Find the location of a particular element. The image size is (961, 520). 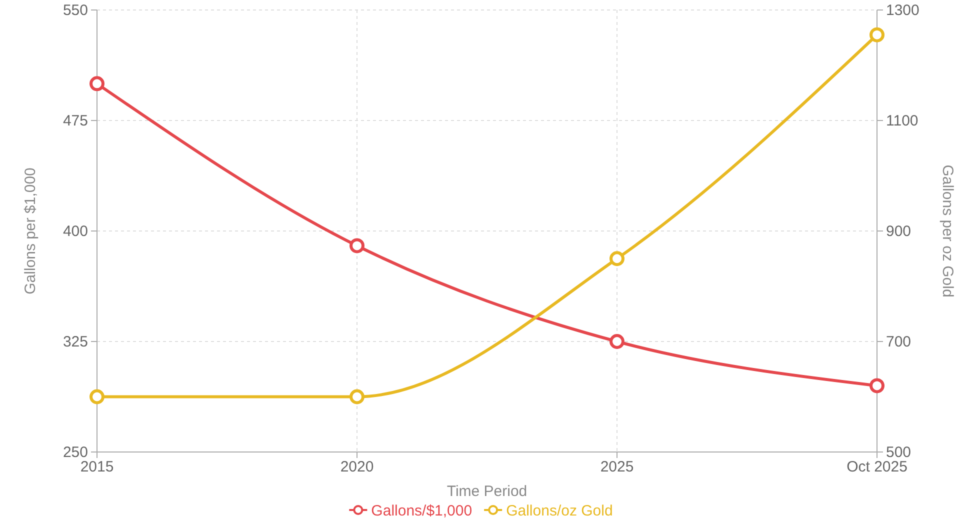

y2-tick-label: 900 is located at coordinates (899, 231).